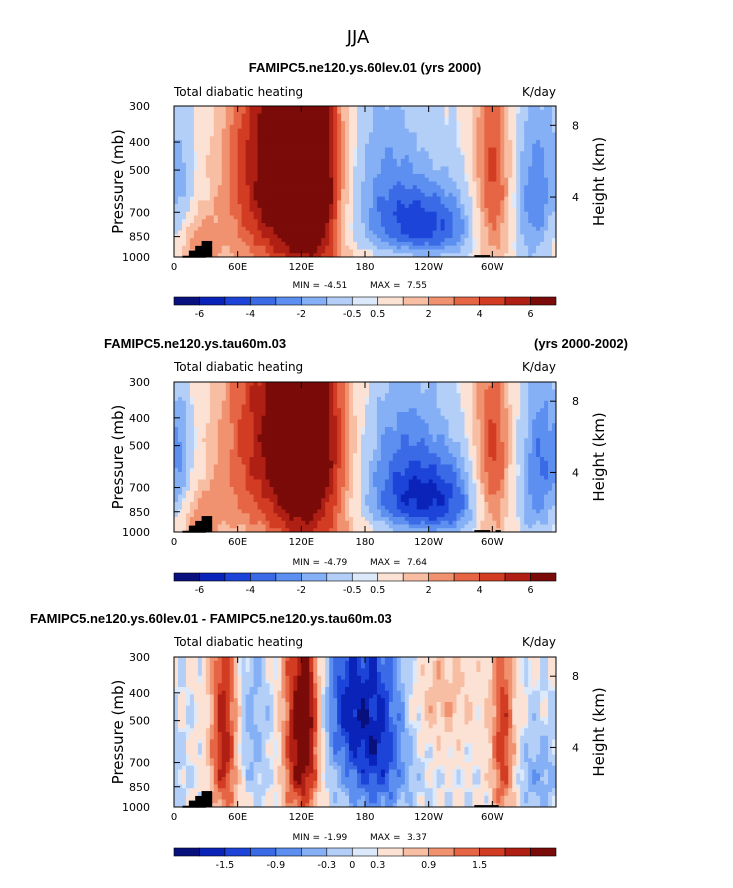  What do you see at coordinates (365, 182) in the screenshot?
I see `field-cells` at bounding box center [365, 182].